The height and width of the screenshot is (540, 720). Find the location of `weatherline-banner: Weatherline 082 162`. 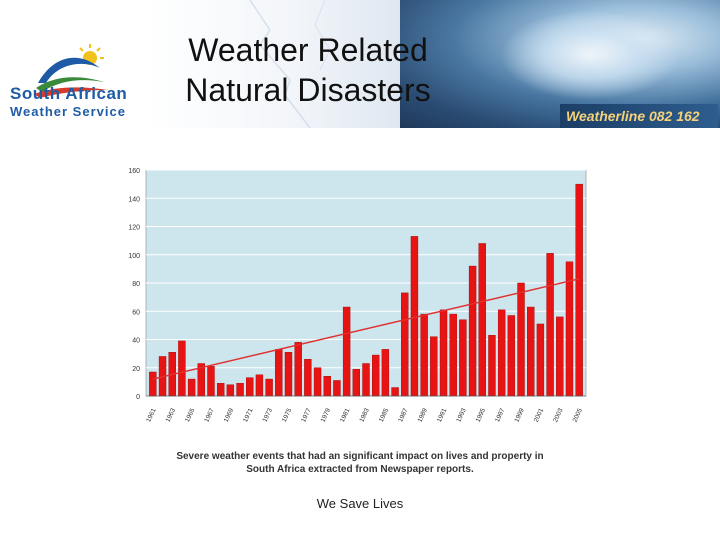

weatherline-banner: Weatherline 082 162 is located at coordinates (639, 116).